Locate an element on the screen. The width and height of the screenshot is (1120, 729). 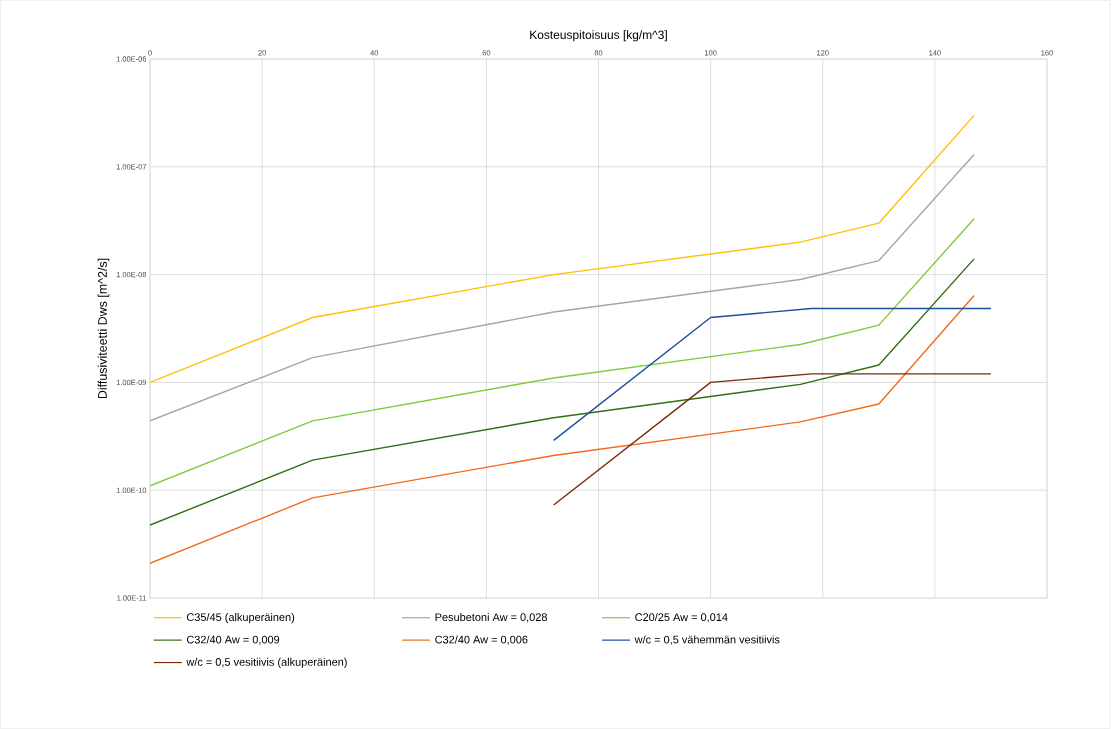
legend-label: C20/25 Aw = 0,014 is located at coordinates (681, 617).